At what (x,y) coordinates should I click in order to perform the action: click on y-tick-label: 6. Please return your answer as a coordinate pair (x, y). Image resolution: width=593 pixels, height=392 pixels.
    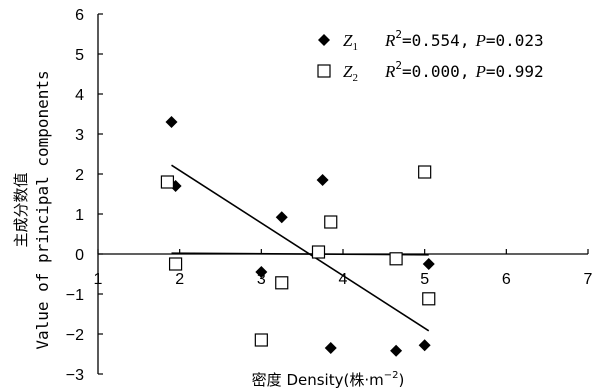
    Looking at the image, I should click on (79, 15).